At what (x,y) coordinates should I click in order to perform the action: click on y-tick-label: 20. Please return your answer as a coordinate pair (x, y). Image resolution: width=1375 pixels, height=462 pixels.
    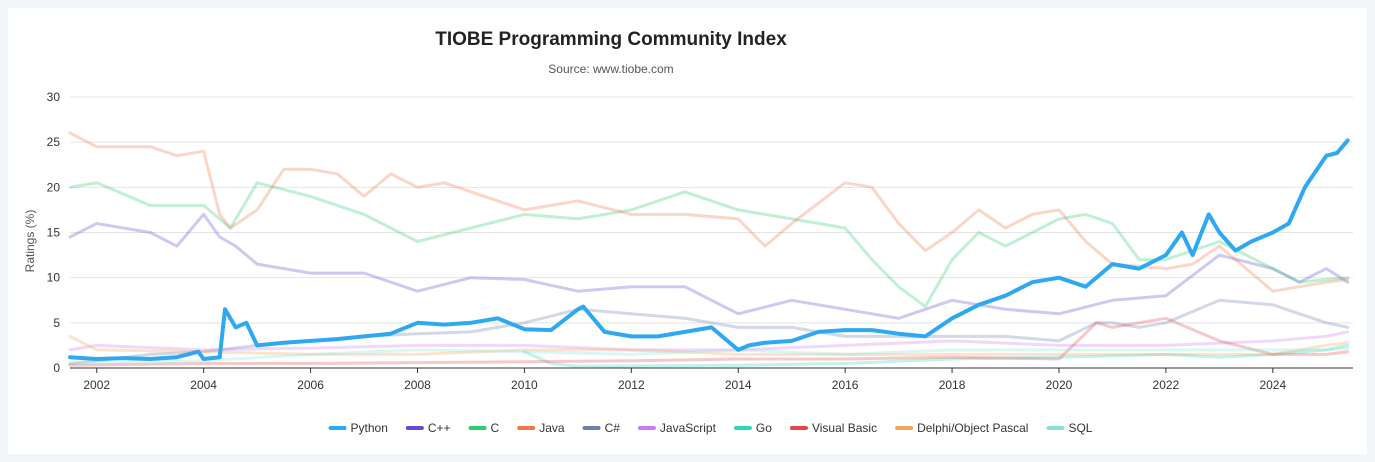
    Looking at the image, I should click on (54, 187).